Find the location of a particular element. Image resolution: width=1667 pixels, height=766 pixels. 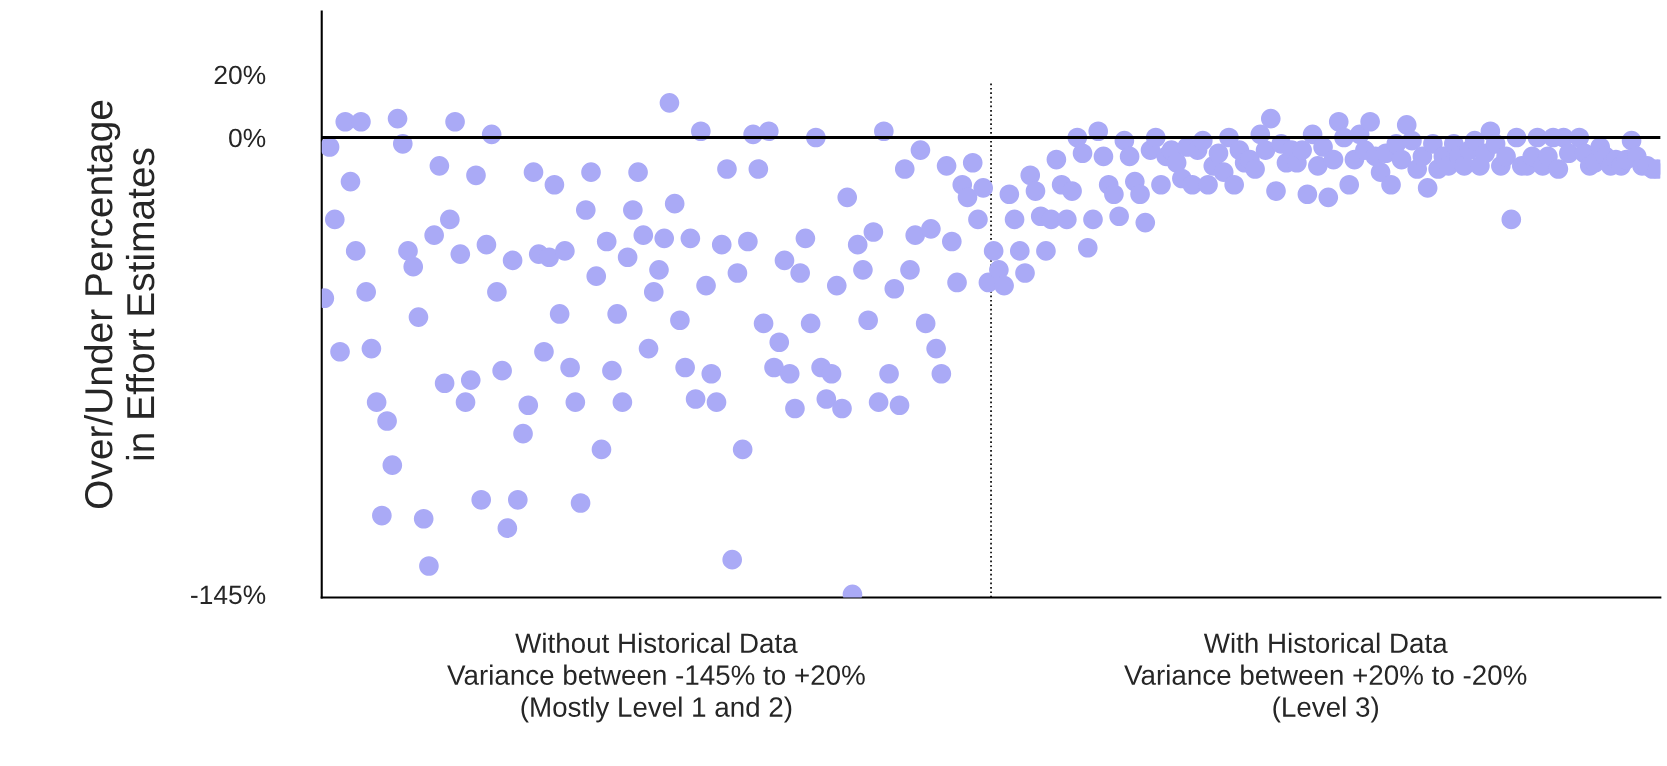

text: With Historical Data Variance between +20% to -20% (Level 3) is located at coordinates (1325, 677).